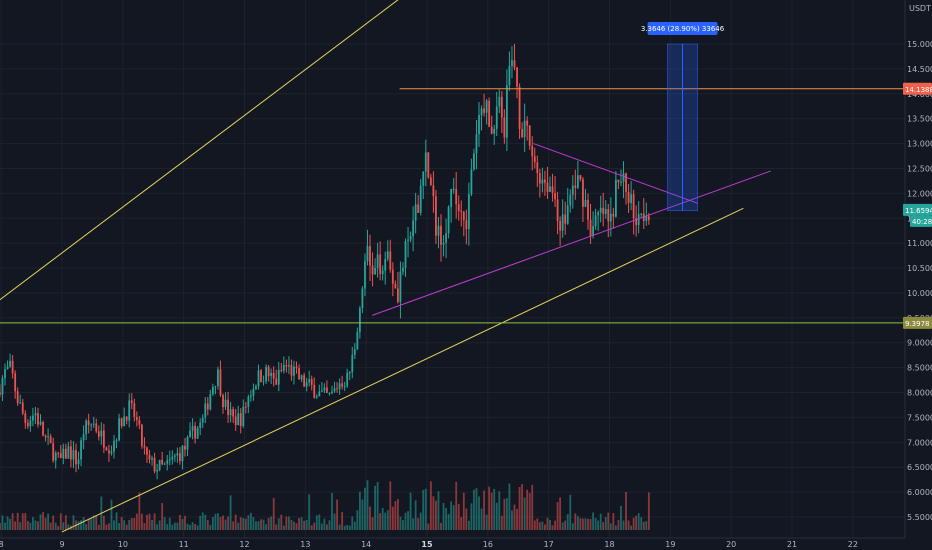 Image resolution: width=932 pixels, height=550 pixels. I want to click on price-tick-label: 7.0000, so click(919, 442).